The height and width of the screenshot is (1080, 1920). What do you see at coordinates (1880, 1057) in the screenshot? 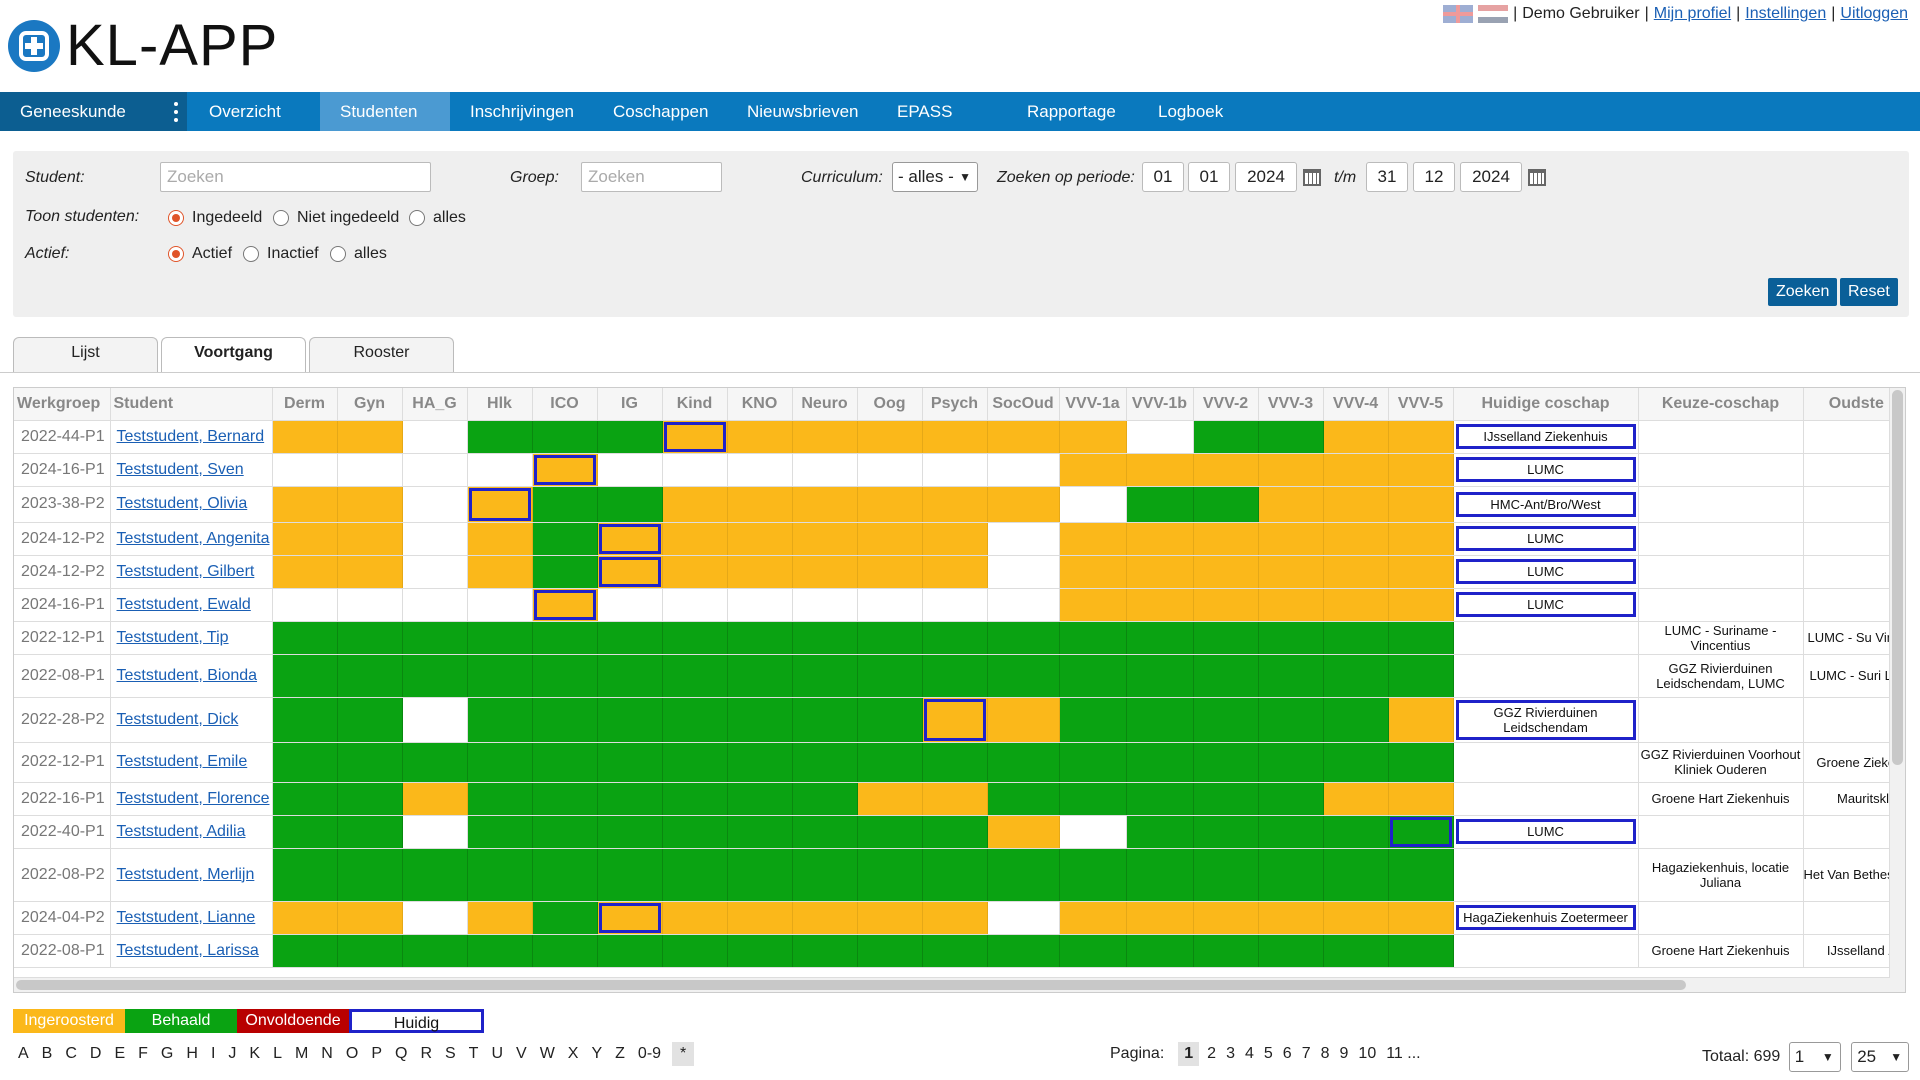
I see `per-page-select: 25 ▼` at bounding box center [1880, 1057].